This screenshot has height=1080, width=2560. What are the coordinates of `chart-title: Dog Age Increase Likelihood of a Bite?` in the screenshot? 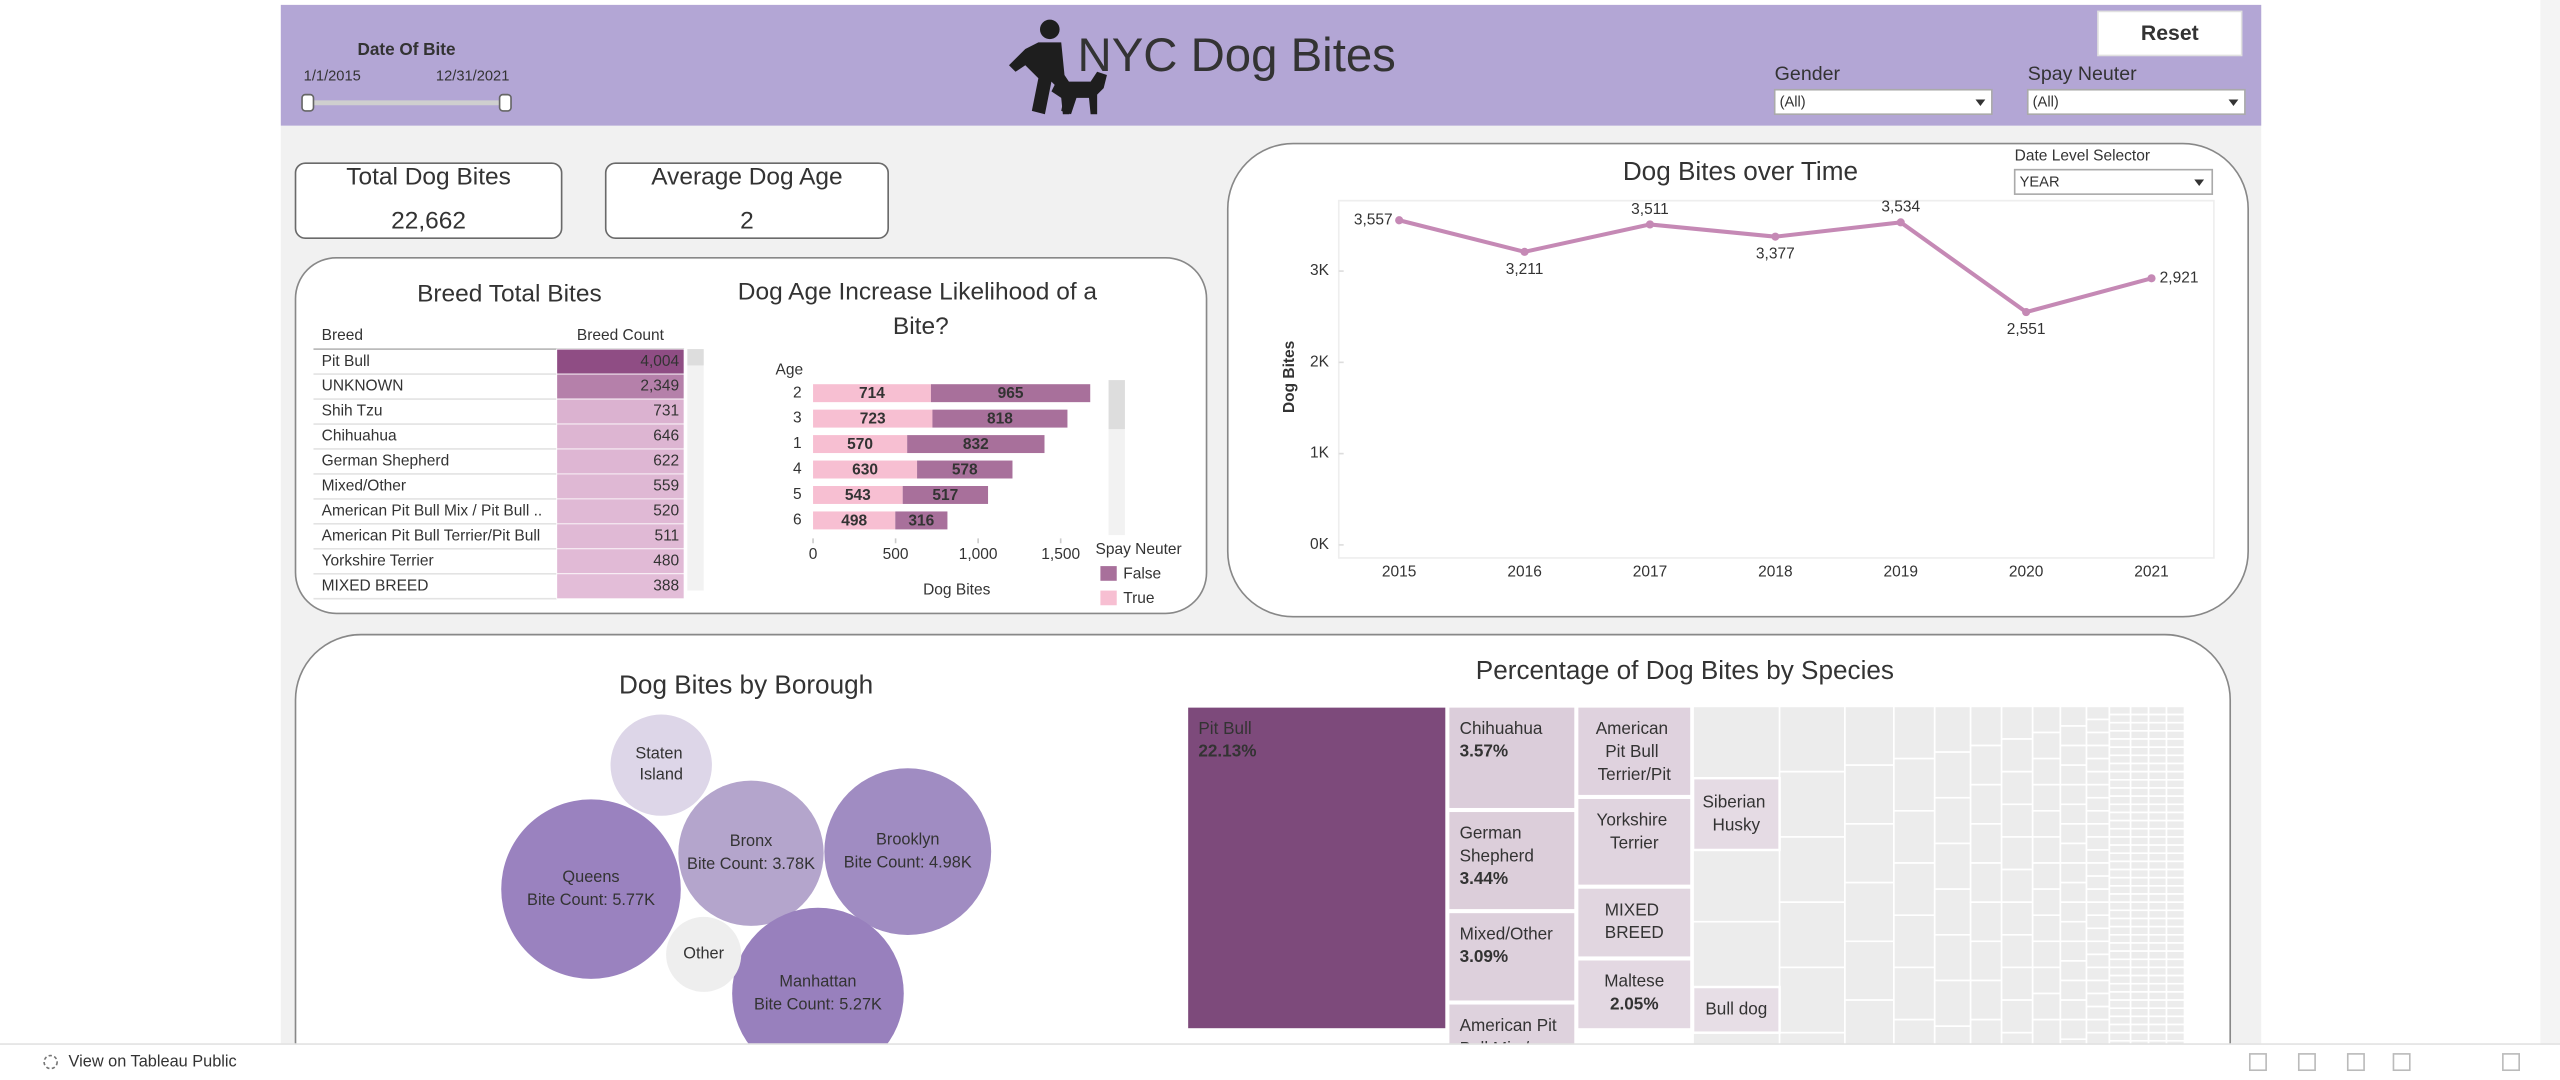 It's located at (921, 309).